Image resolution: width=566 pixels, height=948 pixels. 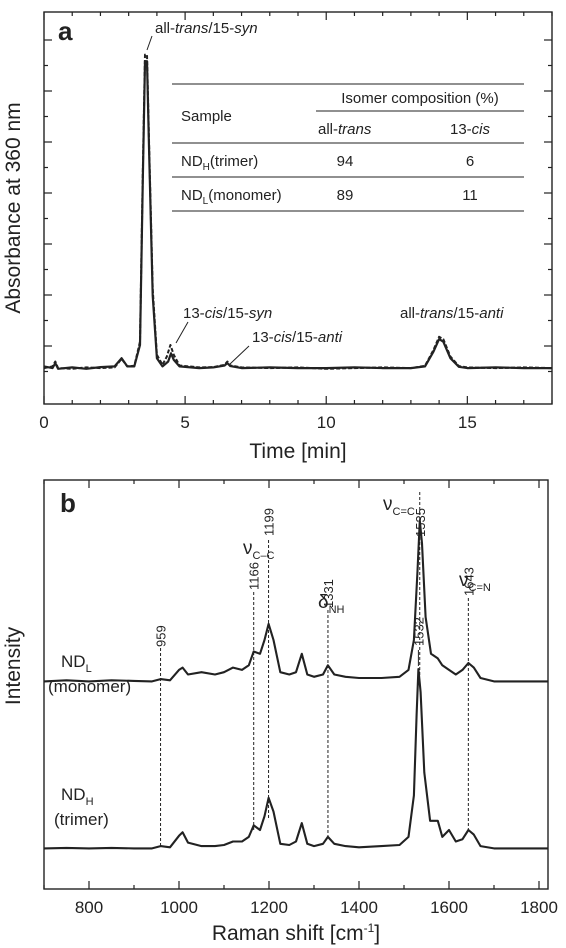 What do you see at coordinates (161, 636) in the screenshot?
I see `peak-label-959: 959` at bounding box center [161, 636].